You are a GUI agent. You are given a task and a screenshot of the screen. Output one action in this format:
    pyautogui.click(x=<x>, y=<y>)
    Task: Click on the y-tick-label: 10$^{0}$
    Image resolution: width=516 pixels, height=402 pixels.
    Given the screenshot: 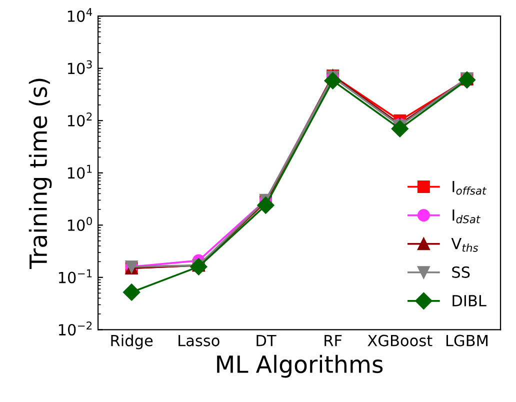 What is the action you would take?
    pyautogui.click(x=80, y=224)
    